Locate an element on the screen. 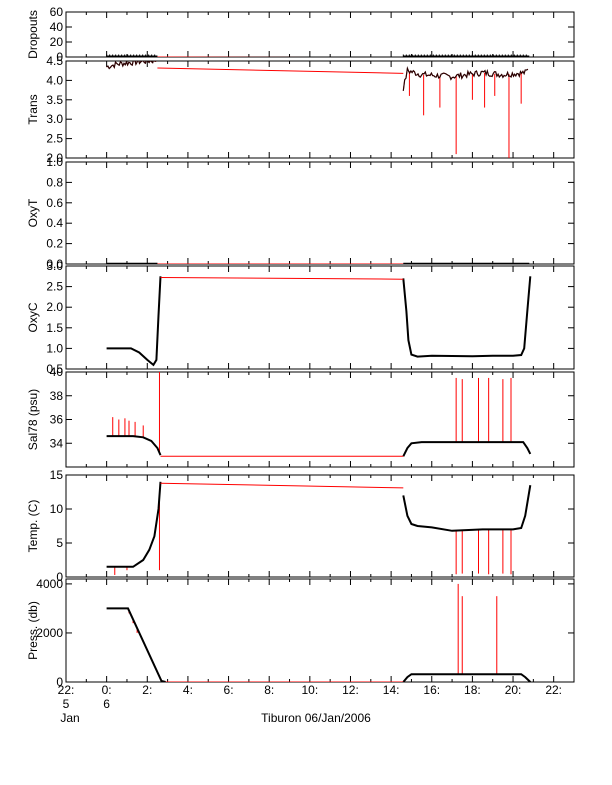 The width and height of the screenshot is (612, 785). y-tick-label: 1.5 is located at coordinates (54, 328).